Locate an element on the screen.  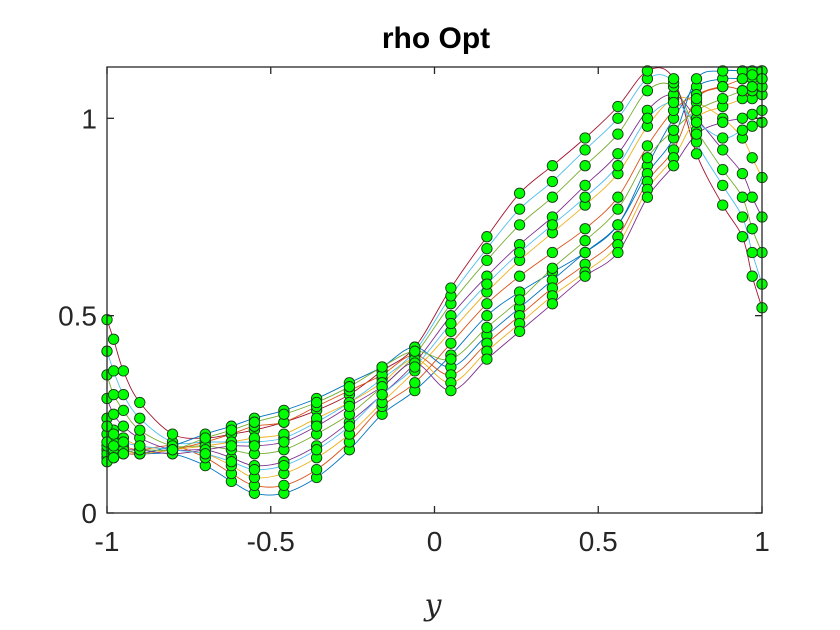
x-tick-label: -1 is located at coordinates (107, 541).